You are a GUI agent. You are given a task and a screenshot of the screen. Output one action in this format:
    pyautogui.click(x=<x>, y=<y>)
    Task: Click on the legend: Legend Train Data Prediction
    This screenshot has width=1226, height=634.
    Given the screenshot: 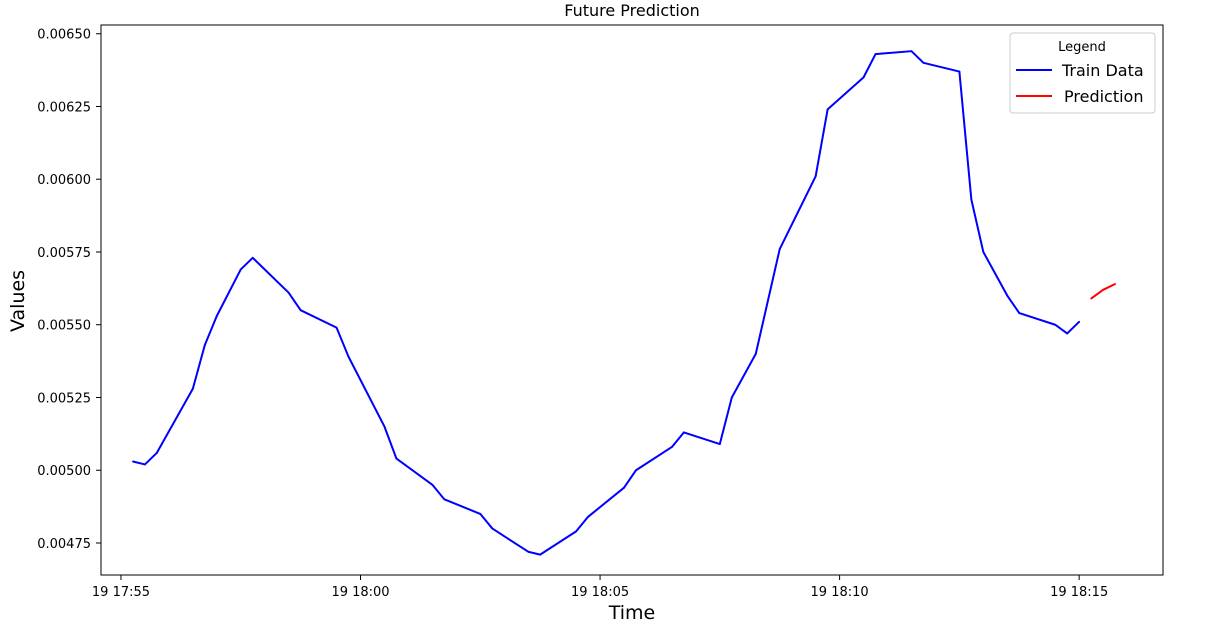 What is the action you would take?
    pyautogui.click(x=1082, y=73)
    